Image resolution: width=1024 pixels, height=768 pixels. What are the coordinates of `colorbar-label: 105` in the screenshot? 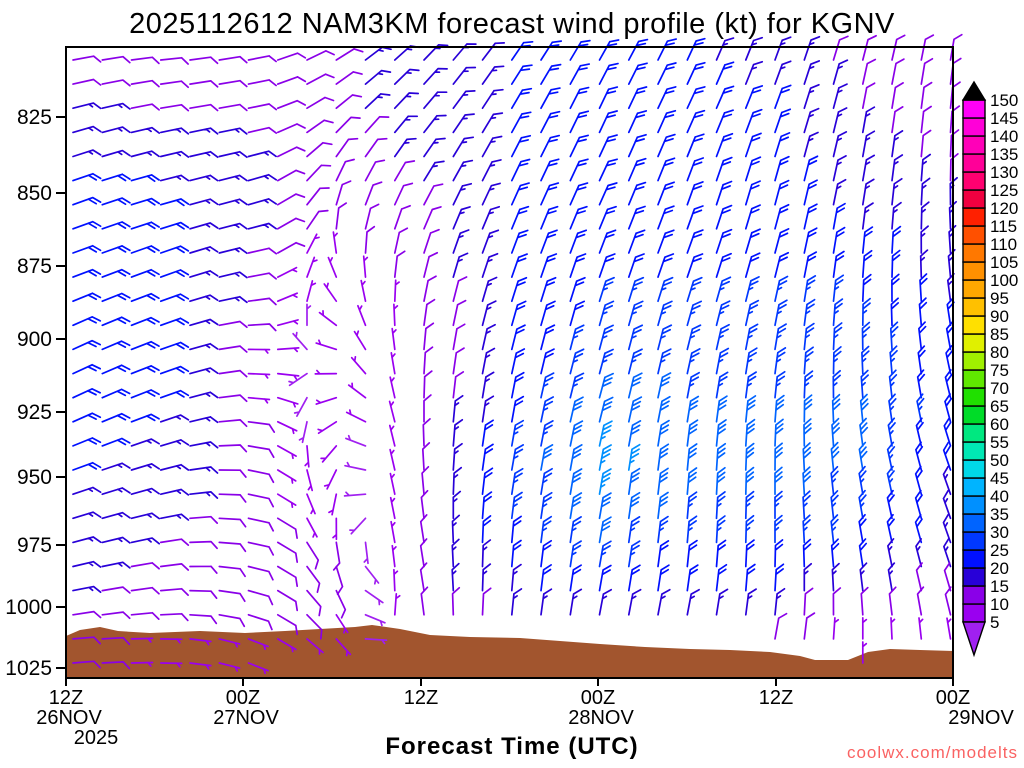 It's located at (1004, 262).